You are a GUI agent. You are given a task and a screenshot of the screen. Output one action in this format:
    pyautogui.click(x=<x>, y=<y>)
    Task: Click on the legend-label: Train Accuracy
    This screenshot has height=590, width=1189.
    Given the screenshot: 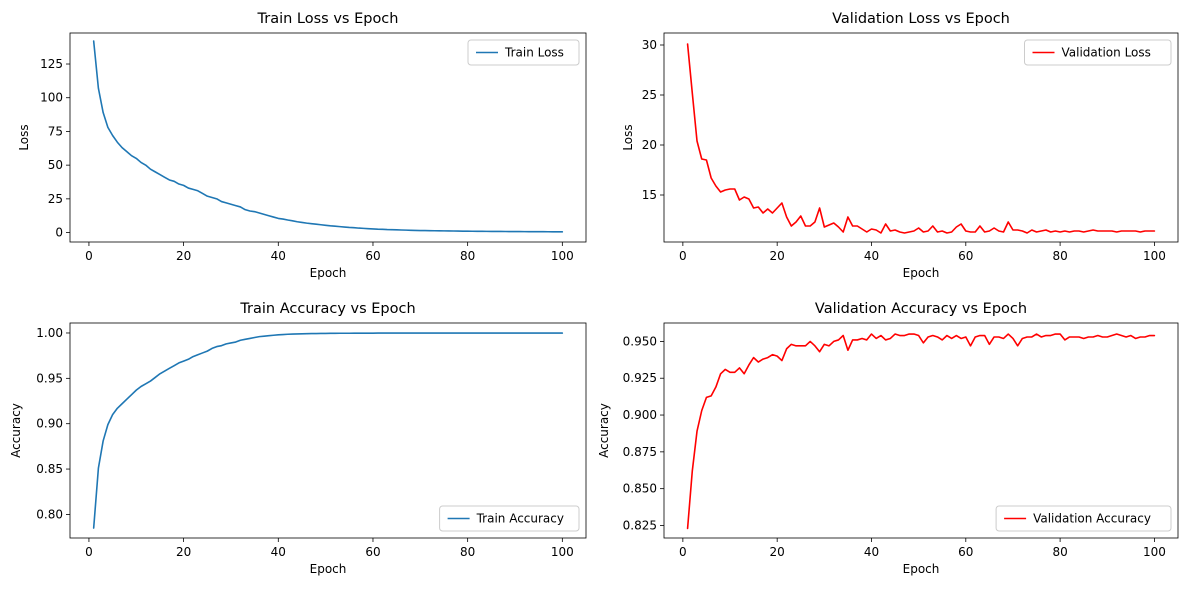 What is the action you would take?
    pyautogui.click(x=520, y=519)
    